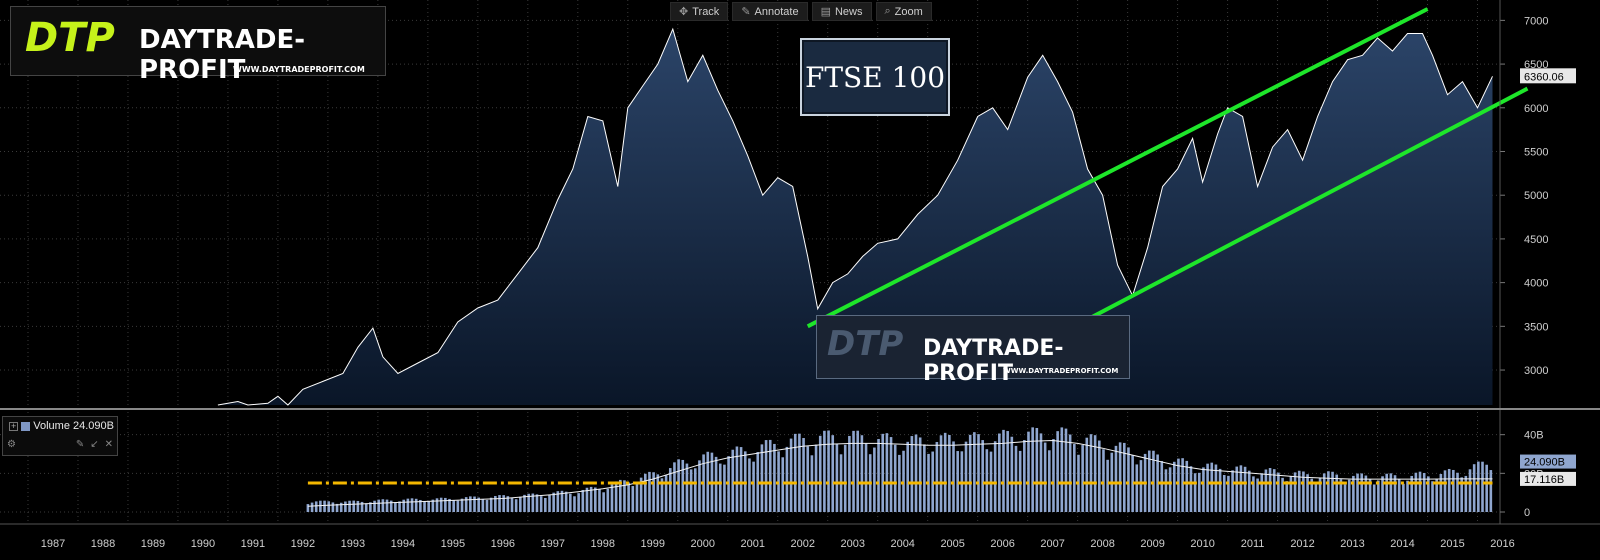  I want to click on last-price-tag-bg, so click(1548, 76).